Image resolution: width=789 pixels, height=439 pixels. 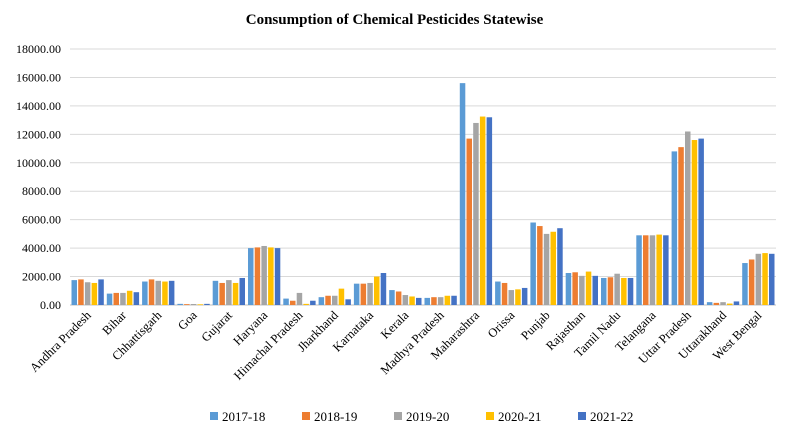 I want to click on y-tick-label: 16000.00, so click(x=38, y=77).